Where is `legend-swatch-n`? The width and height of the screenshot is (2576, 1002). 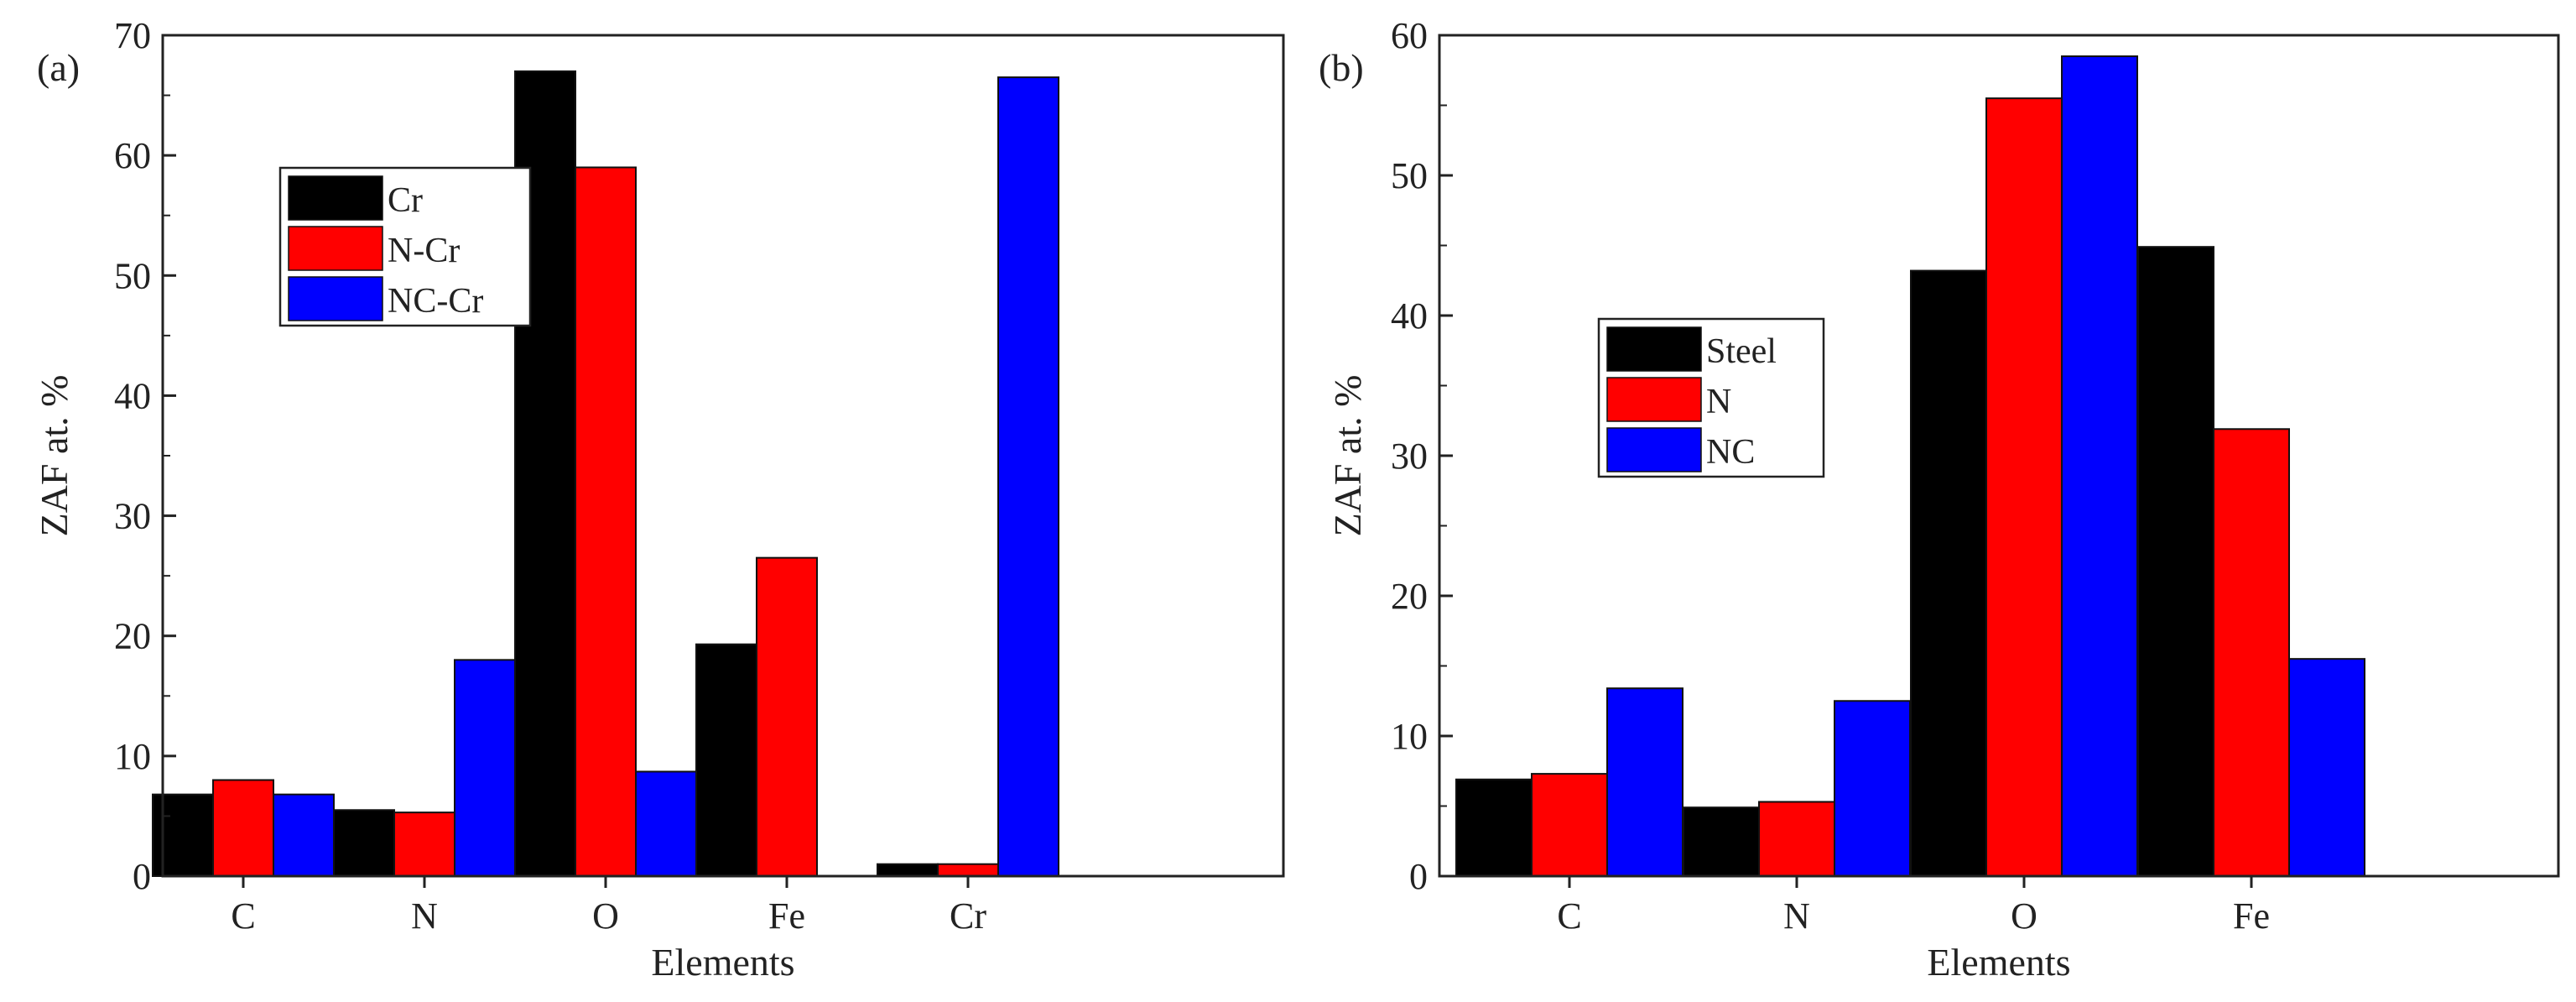
legend-swatch-n is located at coordinates (1654, 399).